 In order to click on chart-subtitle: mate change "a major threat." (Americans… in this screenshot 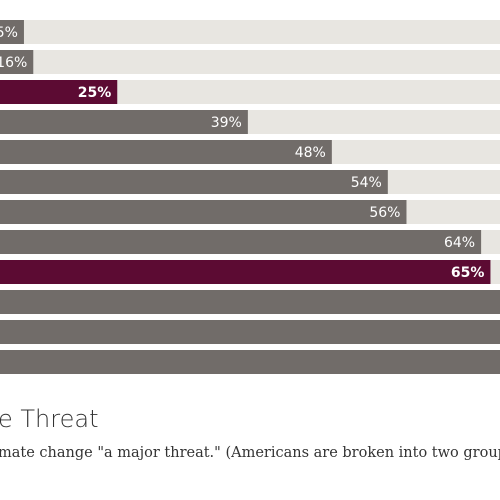, I will do `click(250, 453)`.